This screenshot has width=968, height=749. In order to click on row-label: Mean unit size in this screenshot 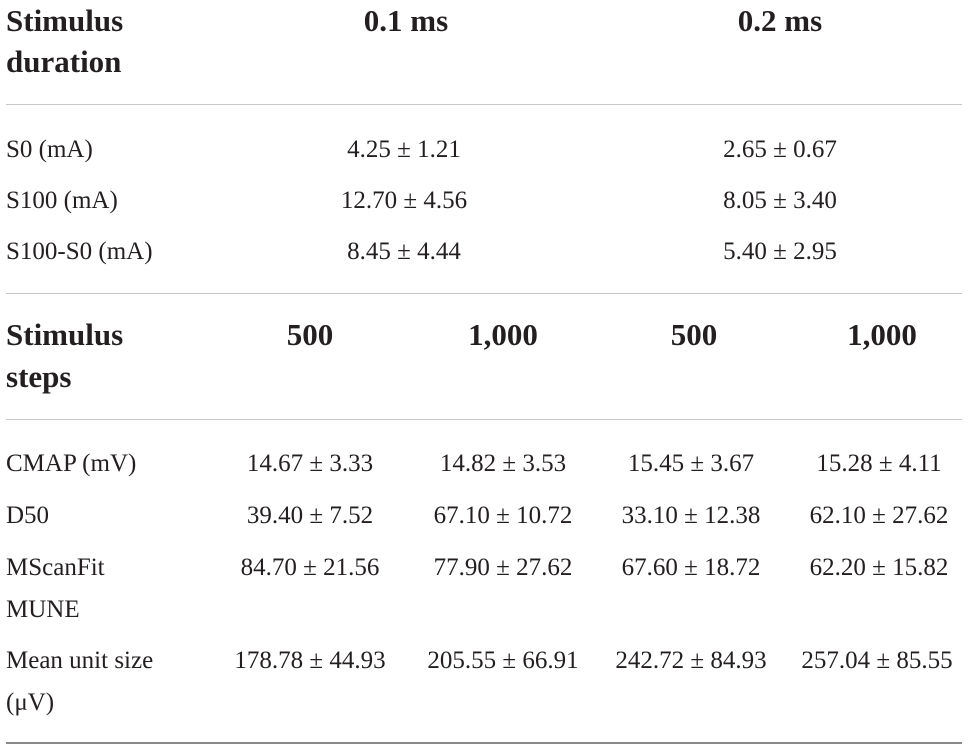, I will do `click(80, 660)`.